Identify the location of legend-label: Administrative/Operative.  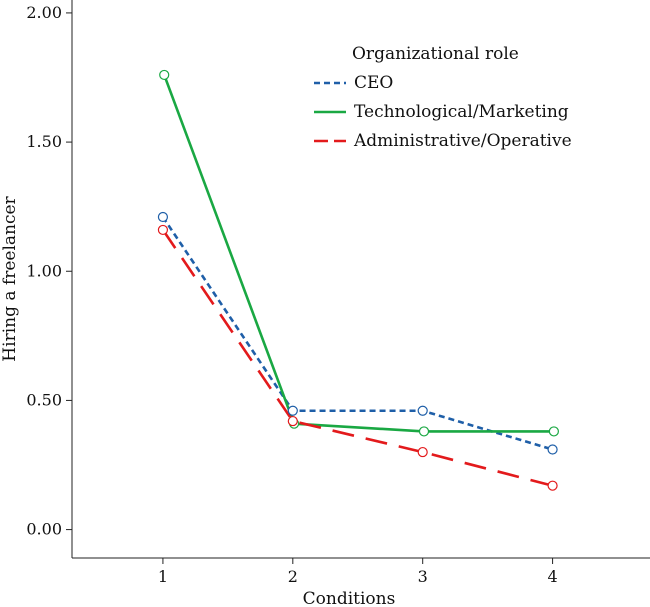
(462, 141).